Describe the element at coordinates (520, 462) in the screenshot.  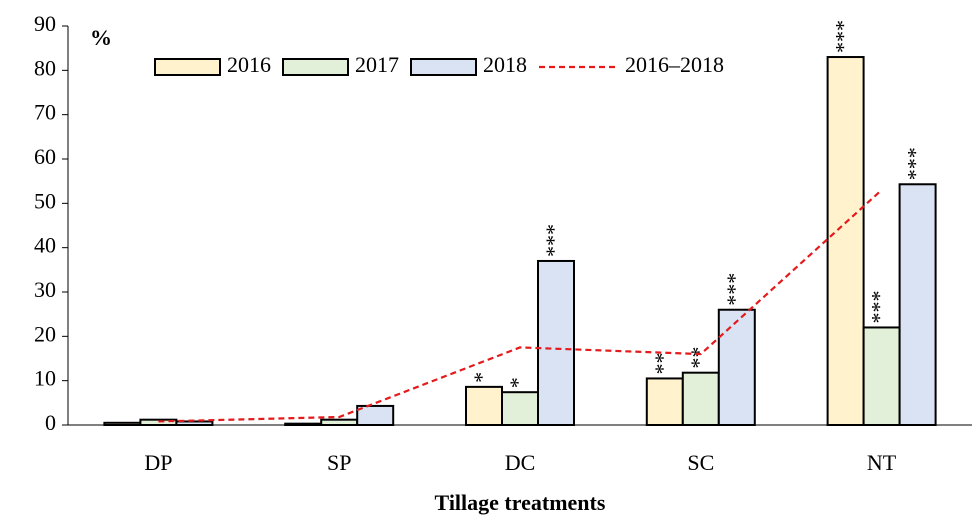
I see `x-tick-label: DC` at that location.